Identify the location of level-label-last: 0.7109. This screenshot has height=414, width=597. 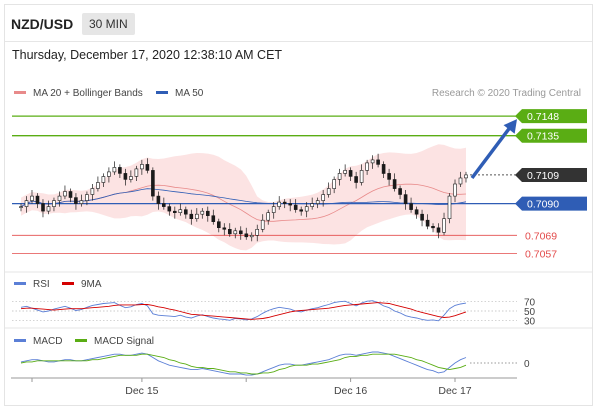
(551, 174).